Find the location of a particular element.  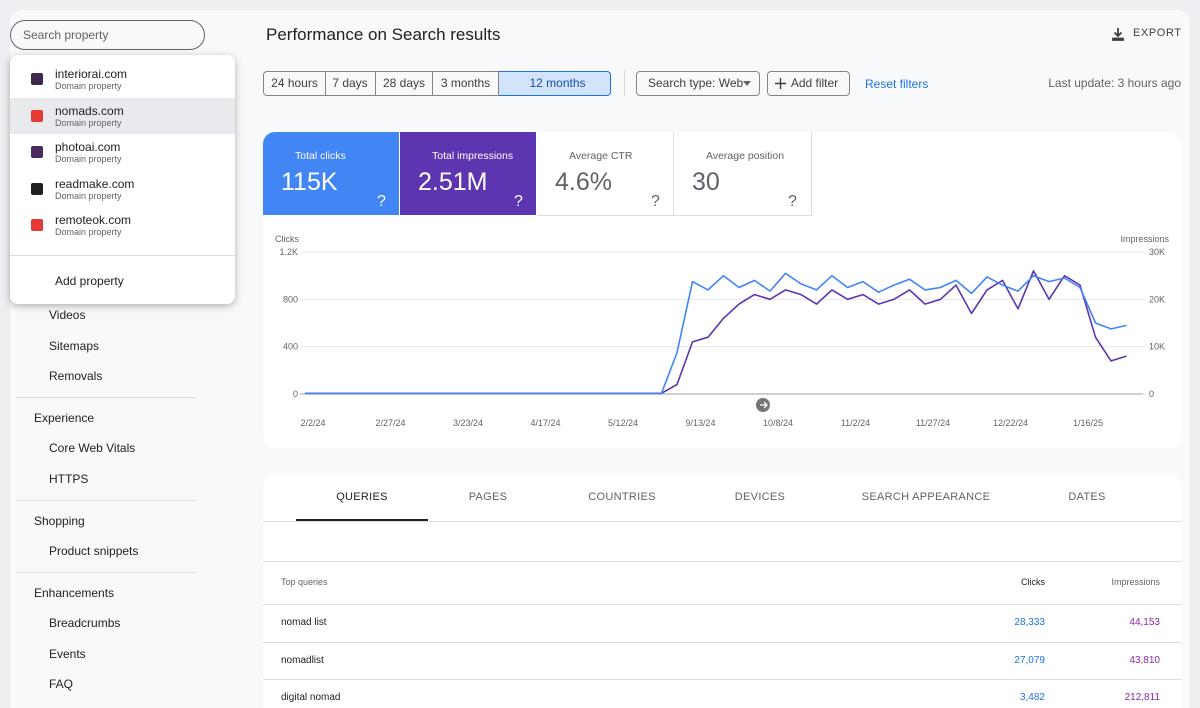

add-property: Add property is located at coordinates (89, 281).